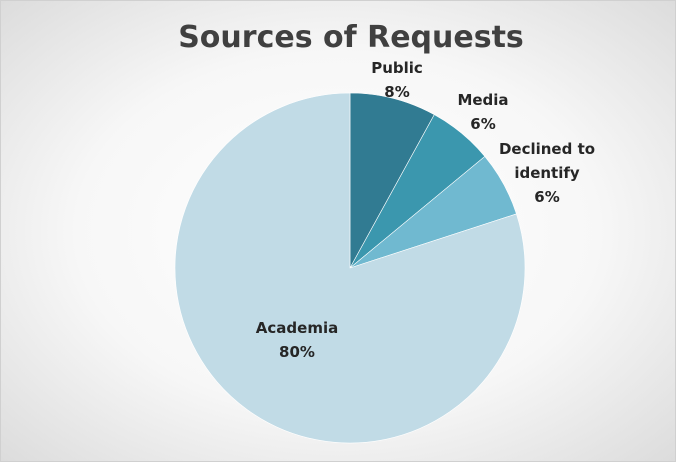 The width and height of the screenshot is (676, 462). I want to click on label-line: Public, so click(397, 68).